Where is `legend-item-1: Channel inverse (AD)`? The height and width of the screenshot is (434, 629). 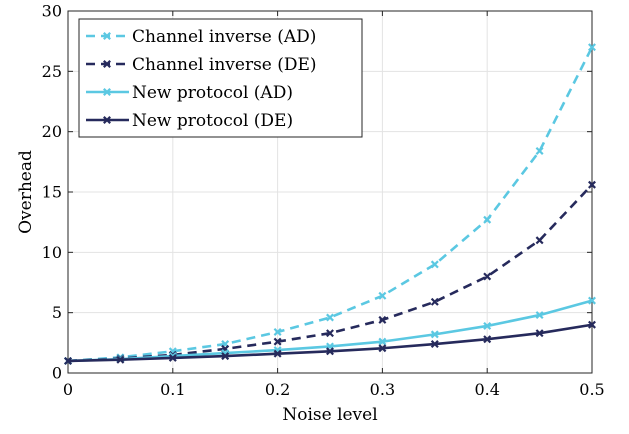
legend-item-1: Channel inverse (AD) is located at coordinates (201, 37).